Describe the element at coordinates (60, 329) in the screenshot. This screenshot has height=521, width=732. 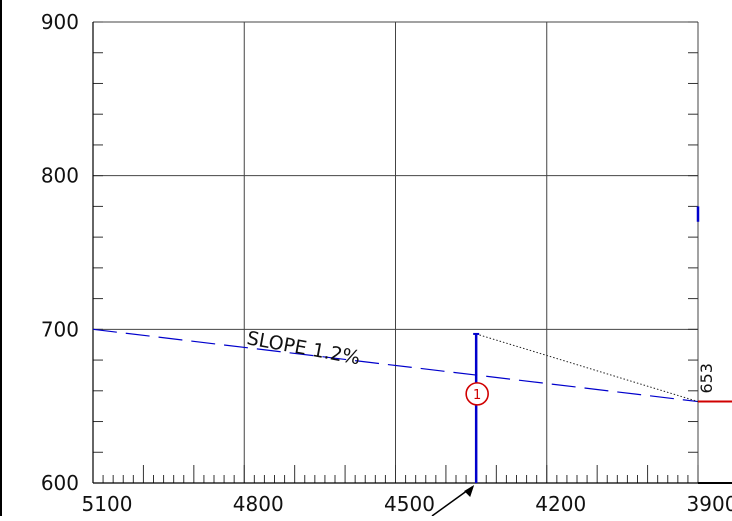
I see `y-tick-label: 700` at that location.